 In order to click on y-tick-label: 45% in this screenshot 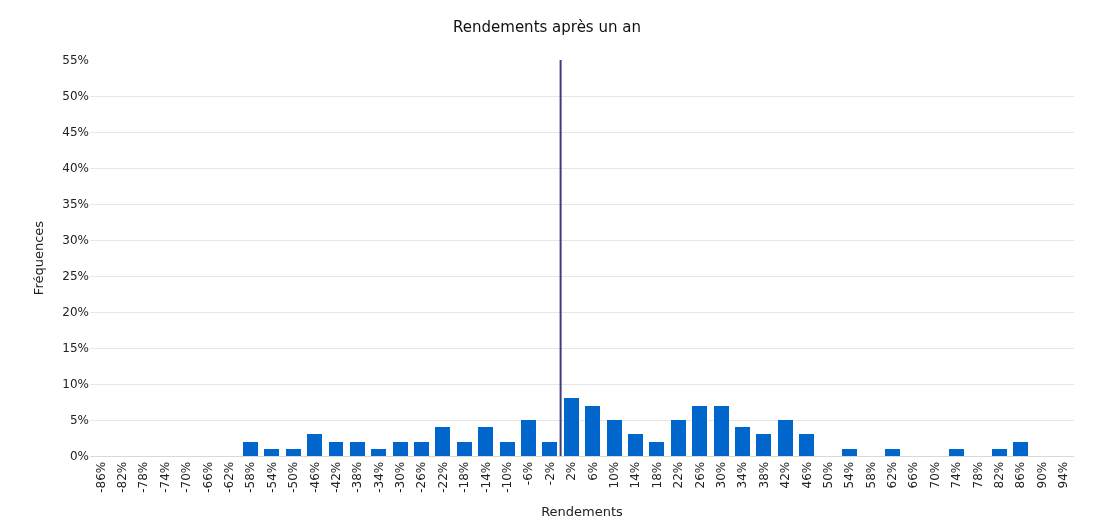, I will do `click(75, 132)`.